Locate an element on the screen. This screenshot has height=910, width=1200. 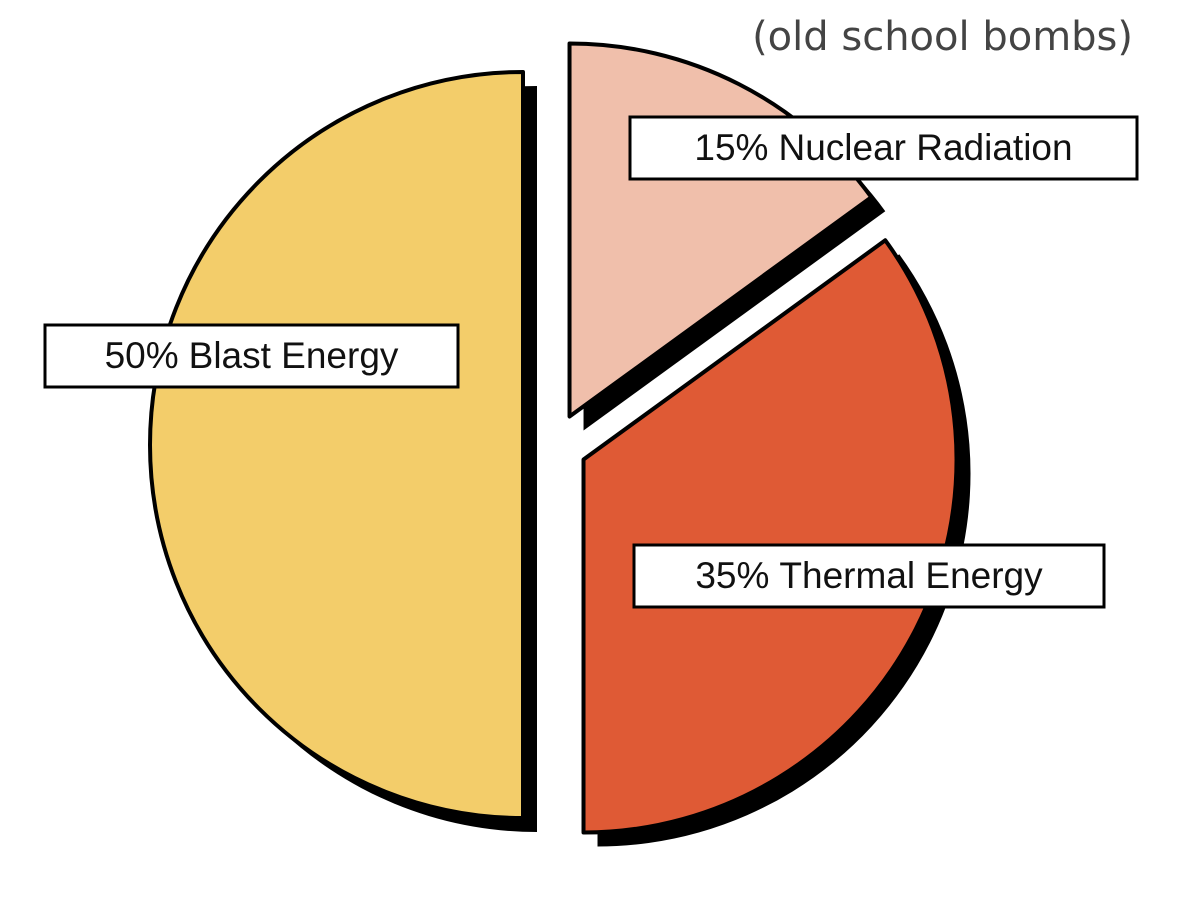
category-label: Thermal Energy is located at coordinates (911, 575).